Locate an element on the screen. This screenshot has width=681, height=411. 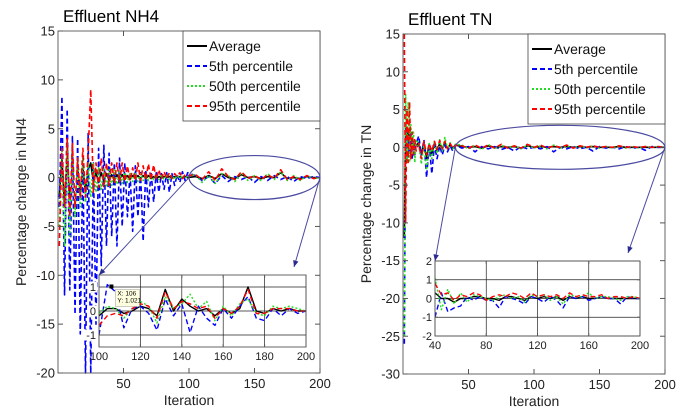
y-tick-label: -2 is located at coordinates (427, 336).